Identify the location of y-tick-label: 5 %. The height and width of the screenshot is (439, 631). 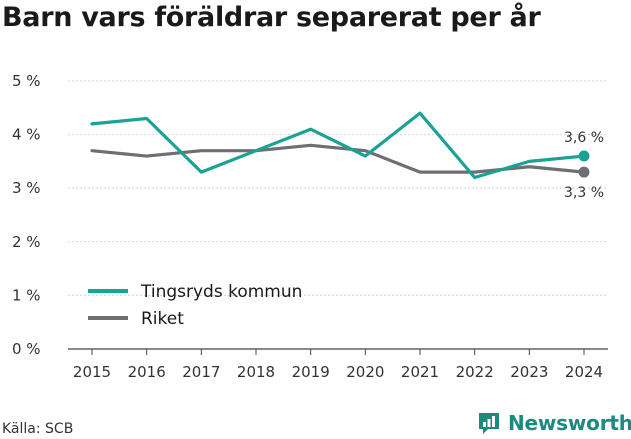
(26, 81).